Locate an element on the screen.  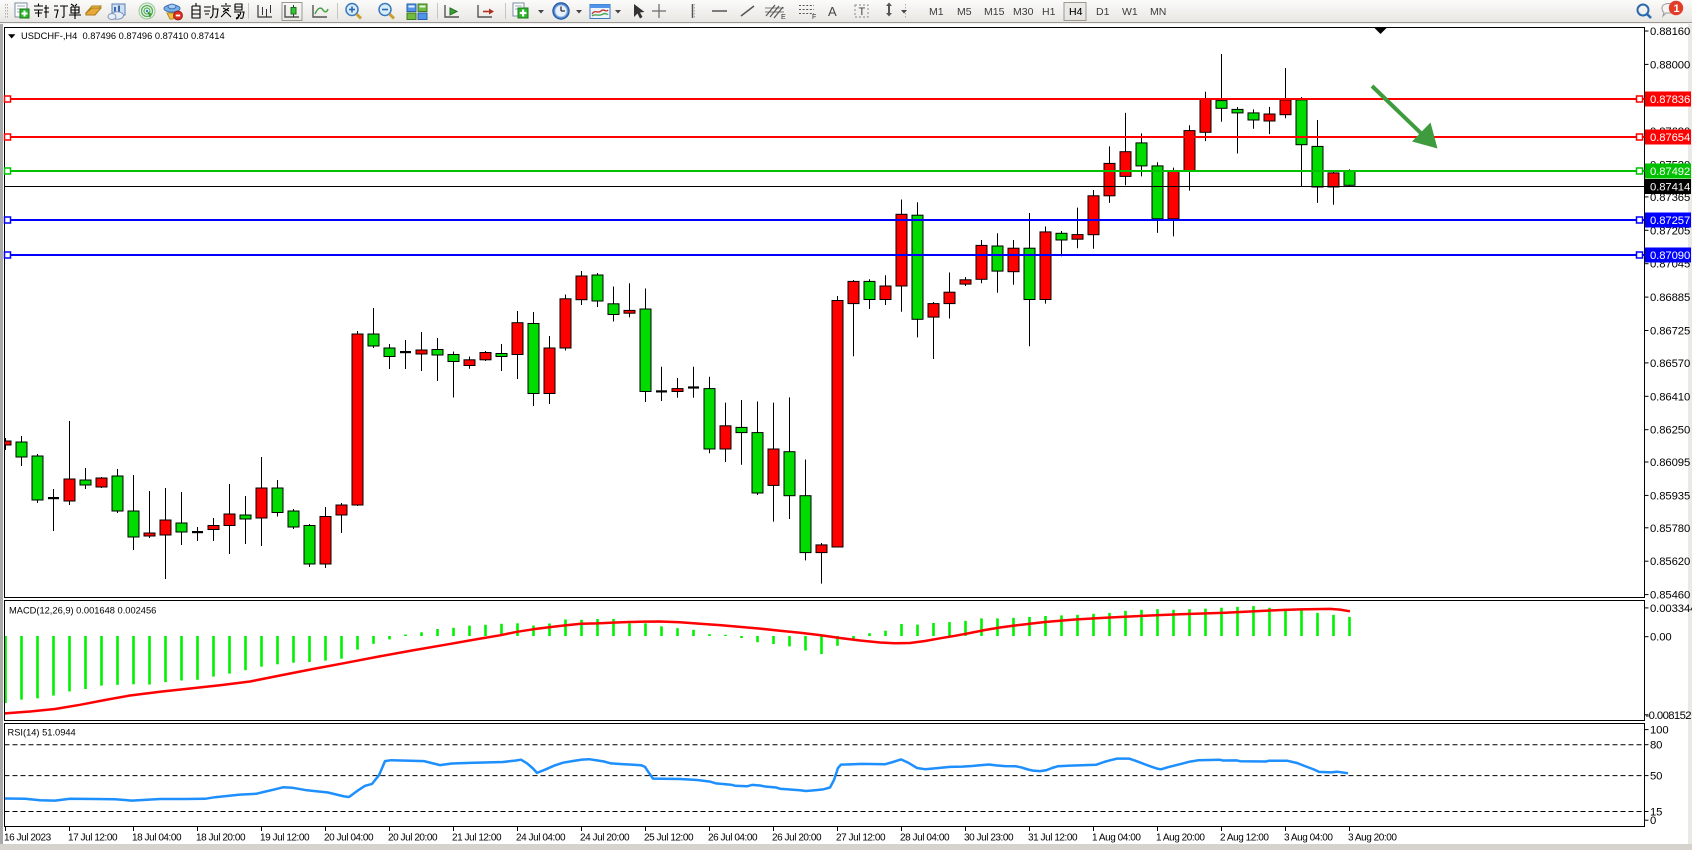
svg-text: M1 is located at coordinates (936, 12).